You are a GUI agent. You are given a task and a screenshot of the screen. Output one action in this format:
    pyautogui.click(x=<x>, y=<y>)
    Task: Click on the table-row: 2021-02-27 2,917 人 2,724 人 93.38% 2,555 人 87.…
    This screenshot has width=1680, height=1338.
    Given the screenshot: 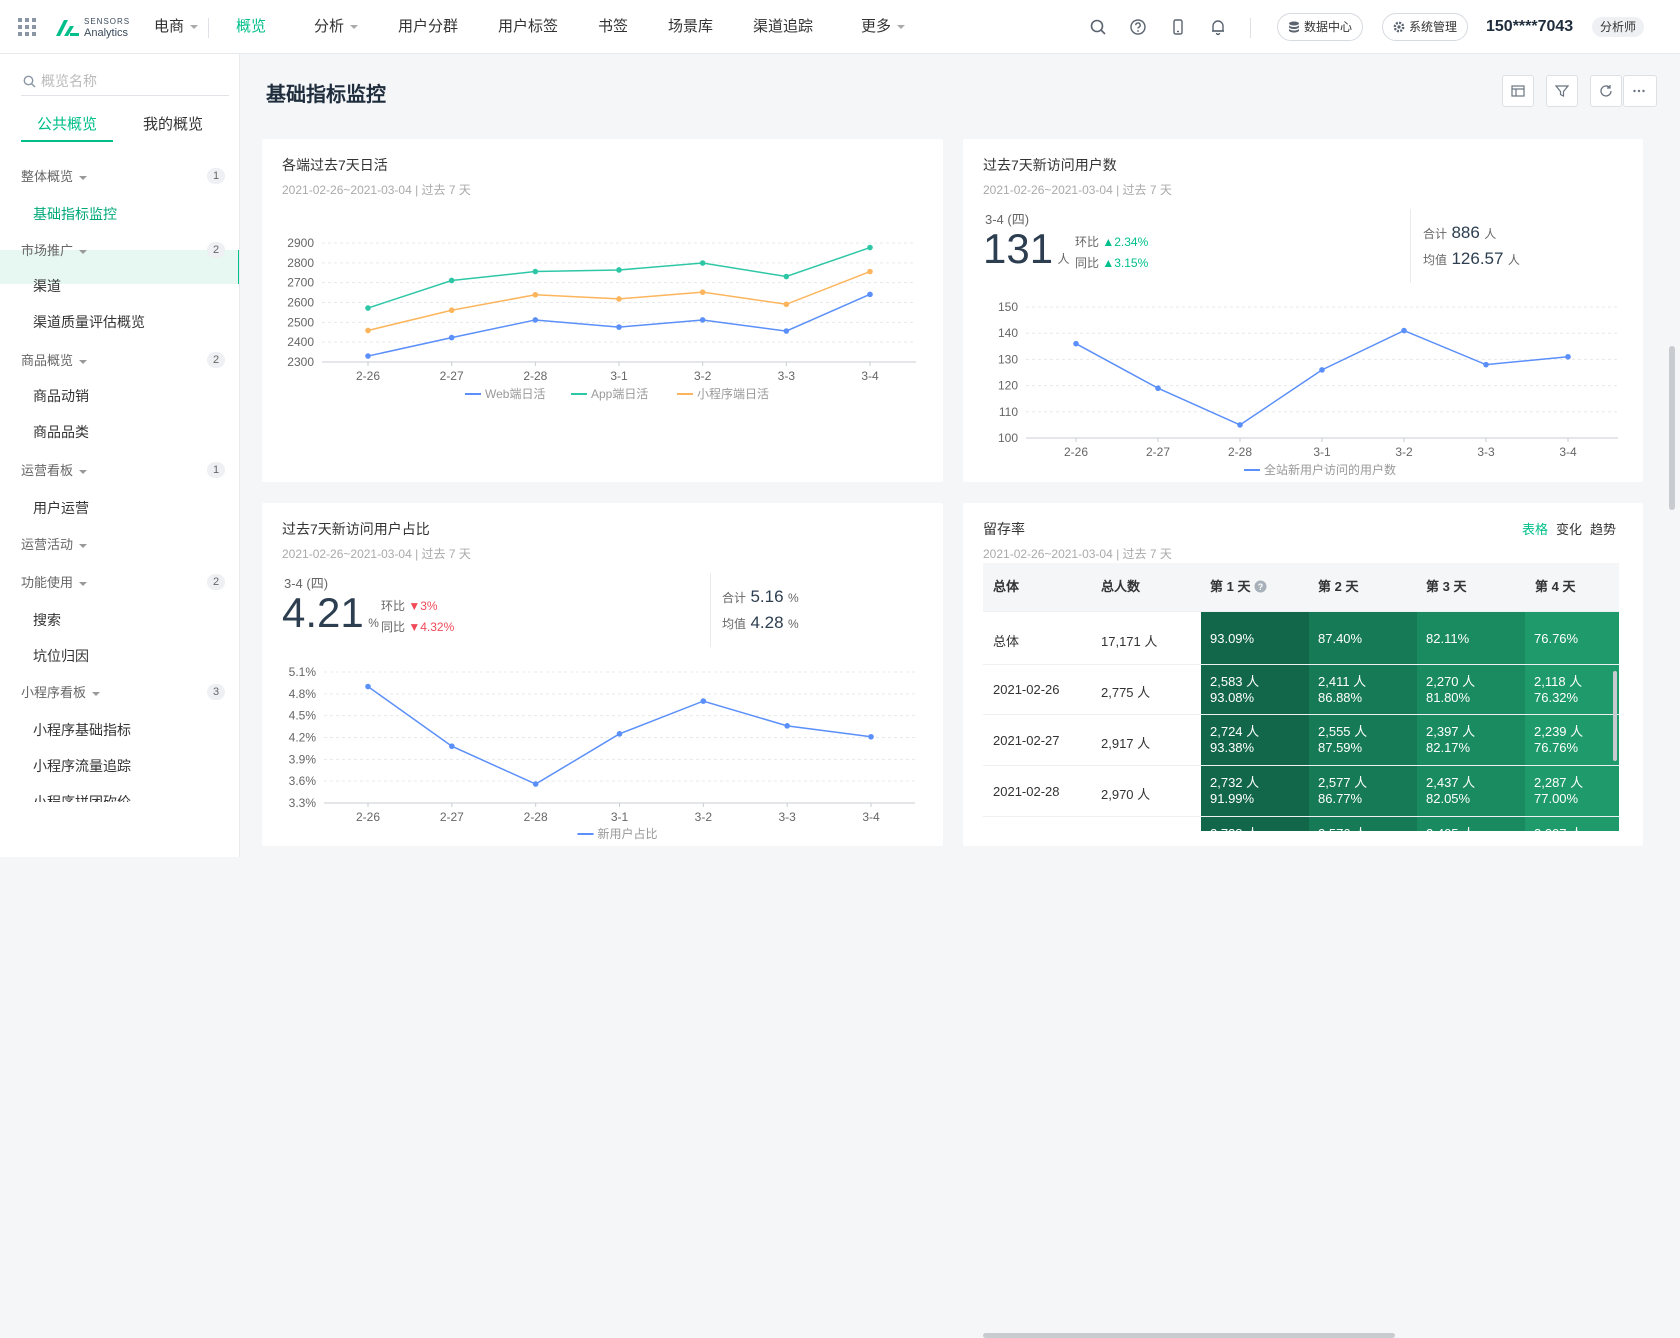 What is the action you would take?
    pyautogui.click(x=1301, y=740)
    